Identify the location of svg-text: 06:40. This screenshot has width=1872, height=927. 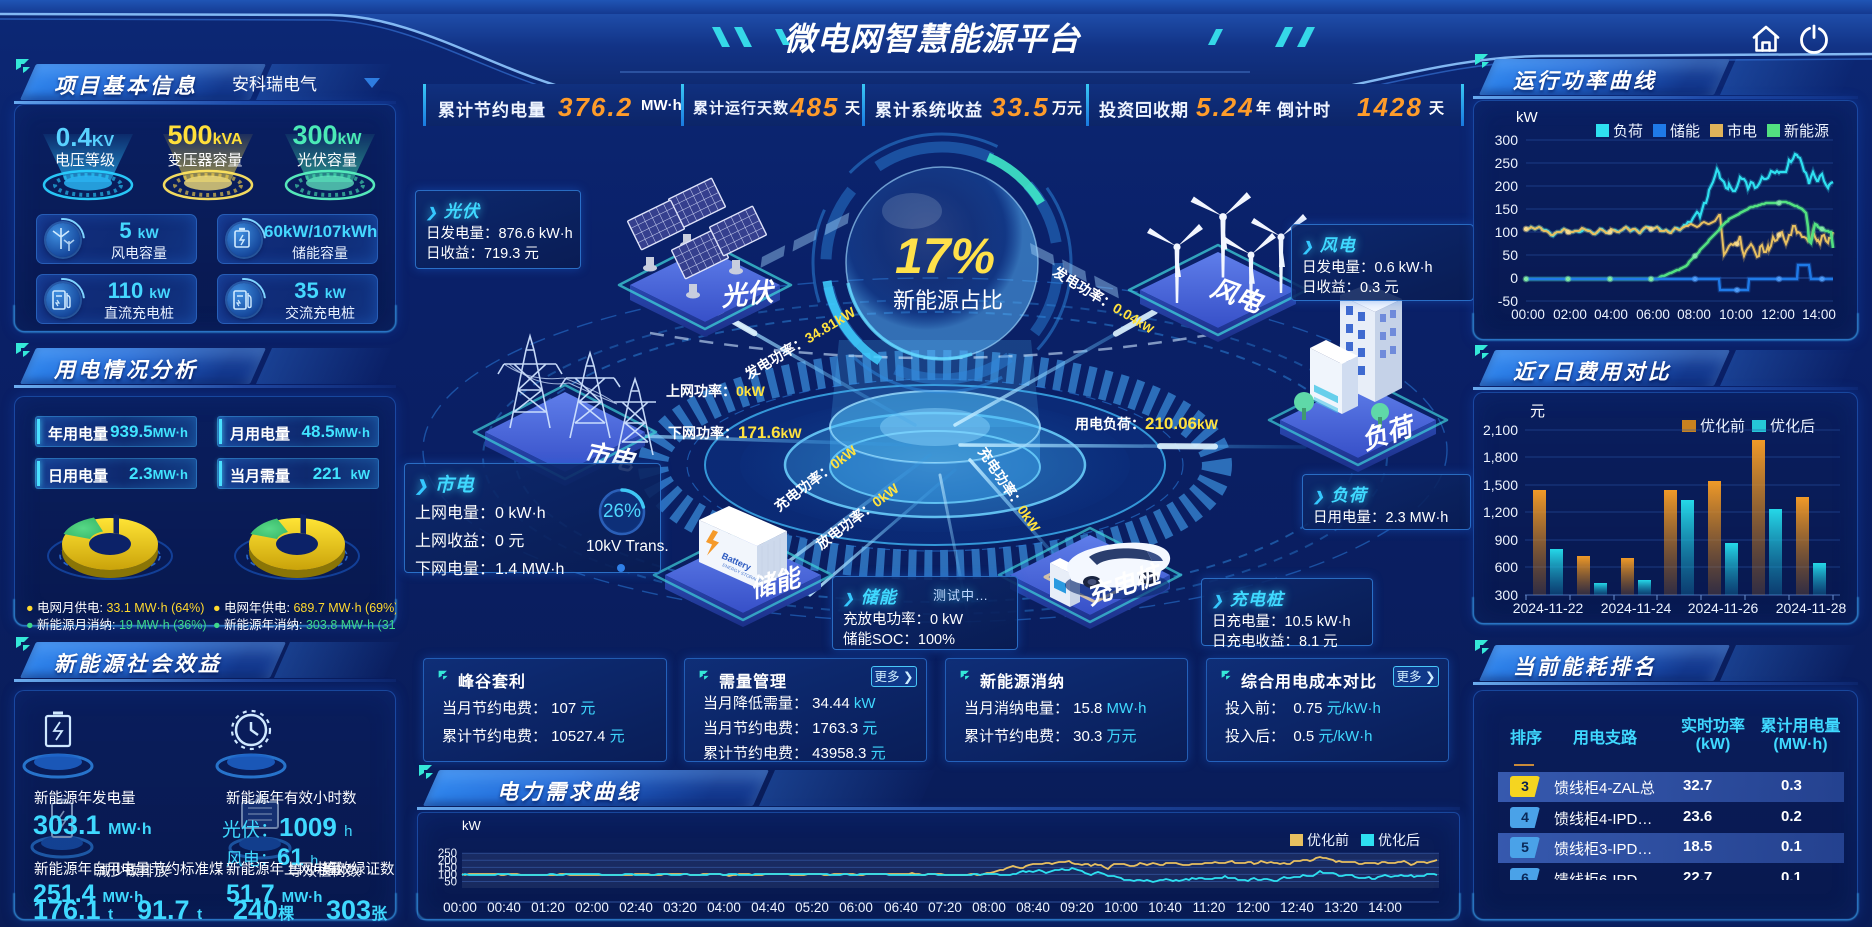
(901, 907).